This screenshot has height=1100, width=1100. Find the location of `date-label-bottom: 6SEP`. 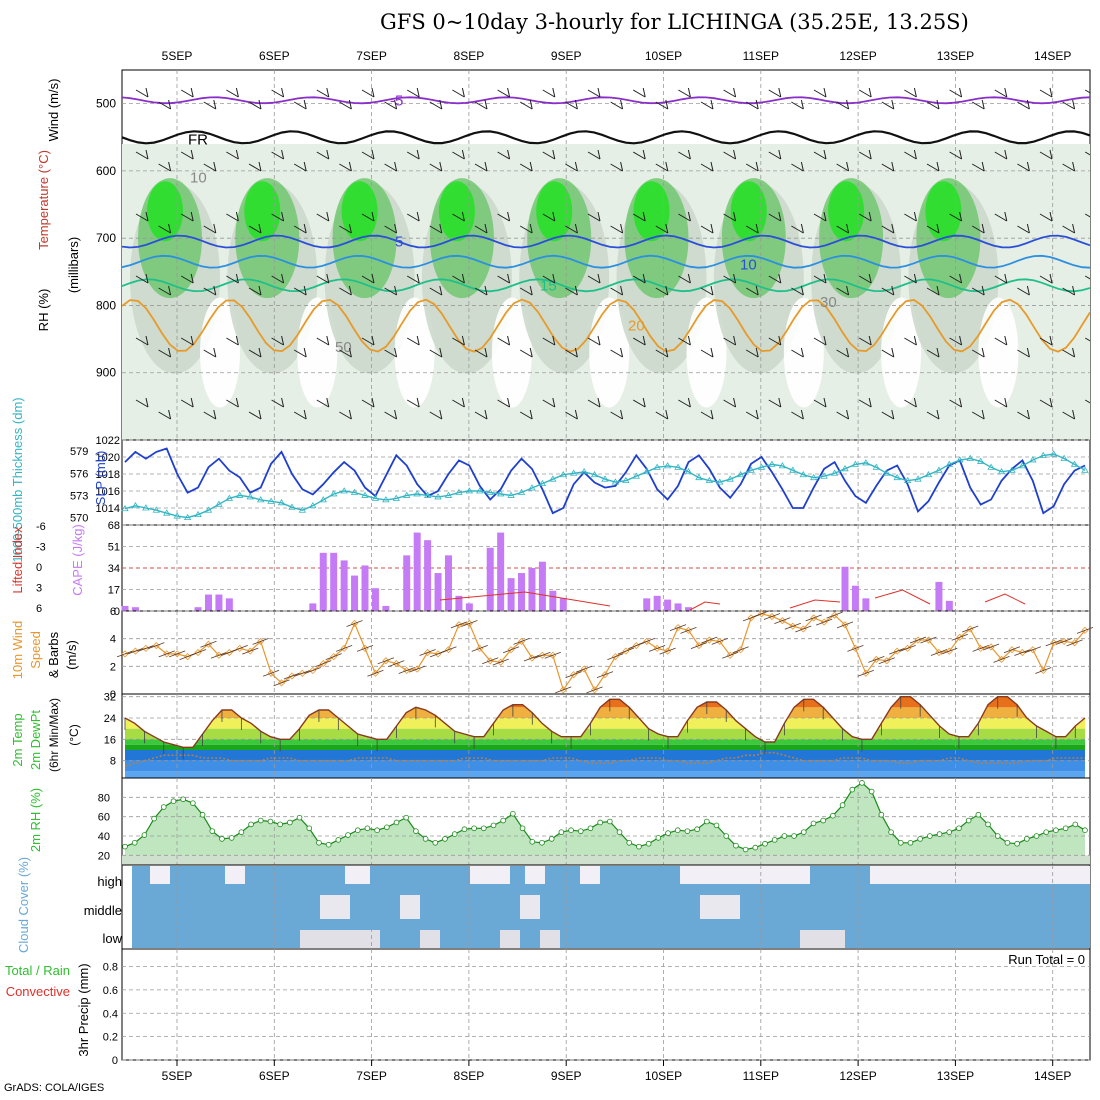

date-label-bottom: 6SEP is located at coordinates (274, 1076).